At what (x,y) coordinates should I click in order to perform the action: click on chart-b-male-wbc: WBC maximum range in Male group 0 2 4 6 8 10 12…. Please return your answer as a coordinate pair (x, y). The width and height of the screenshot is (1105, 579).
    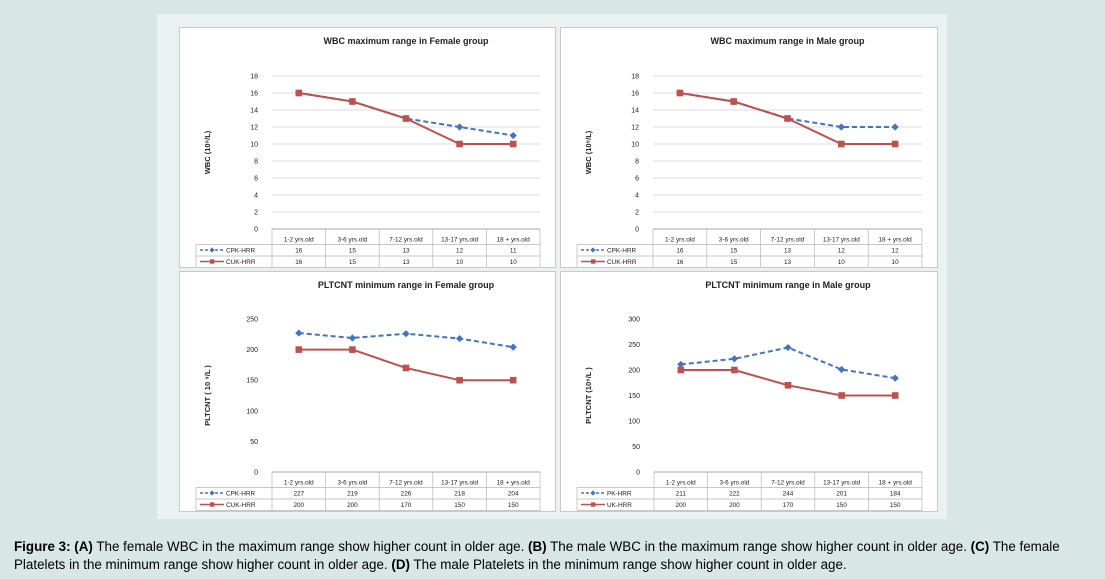
    Looking at the image, I should click on (749, 147).